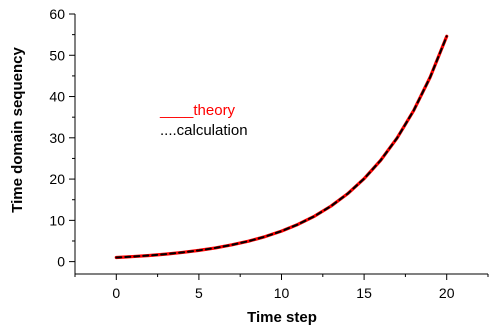 This screenshot has height=327, width=490. I want to click on y-tick-label: 30, so click(57, 138).